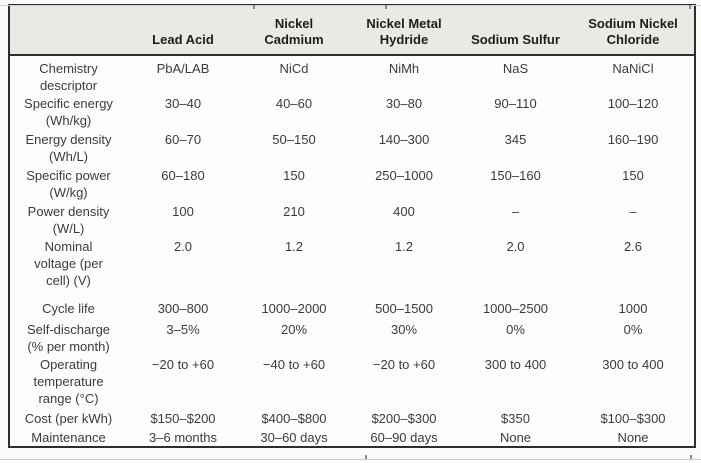 This screenshot has width=701, height=463. I want to click on cell: 300–800, so click(183, 308).